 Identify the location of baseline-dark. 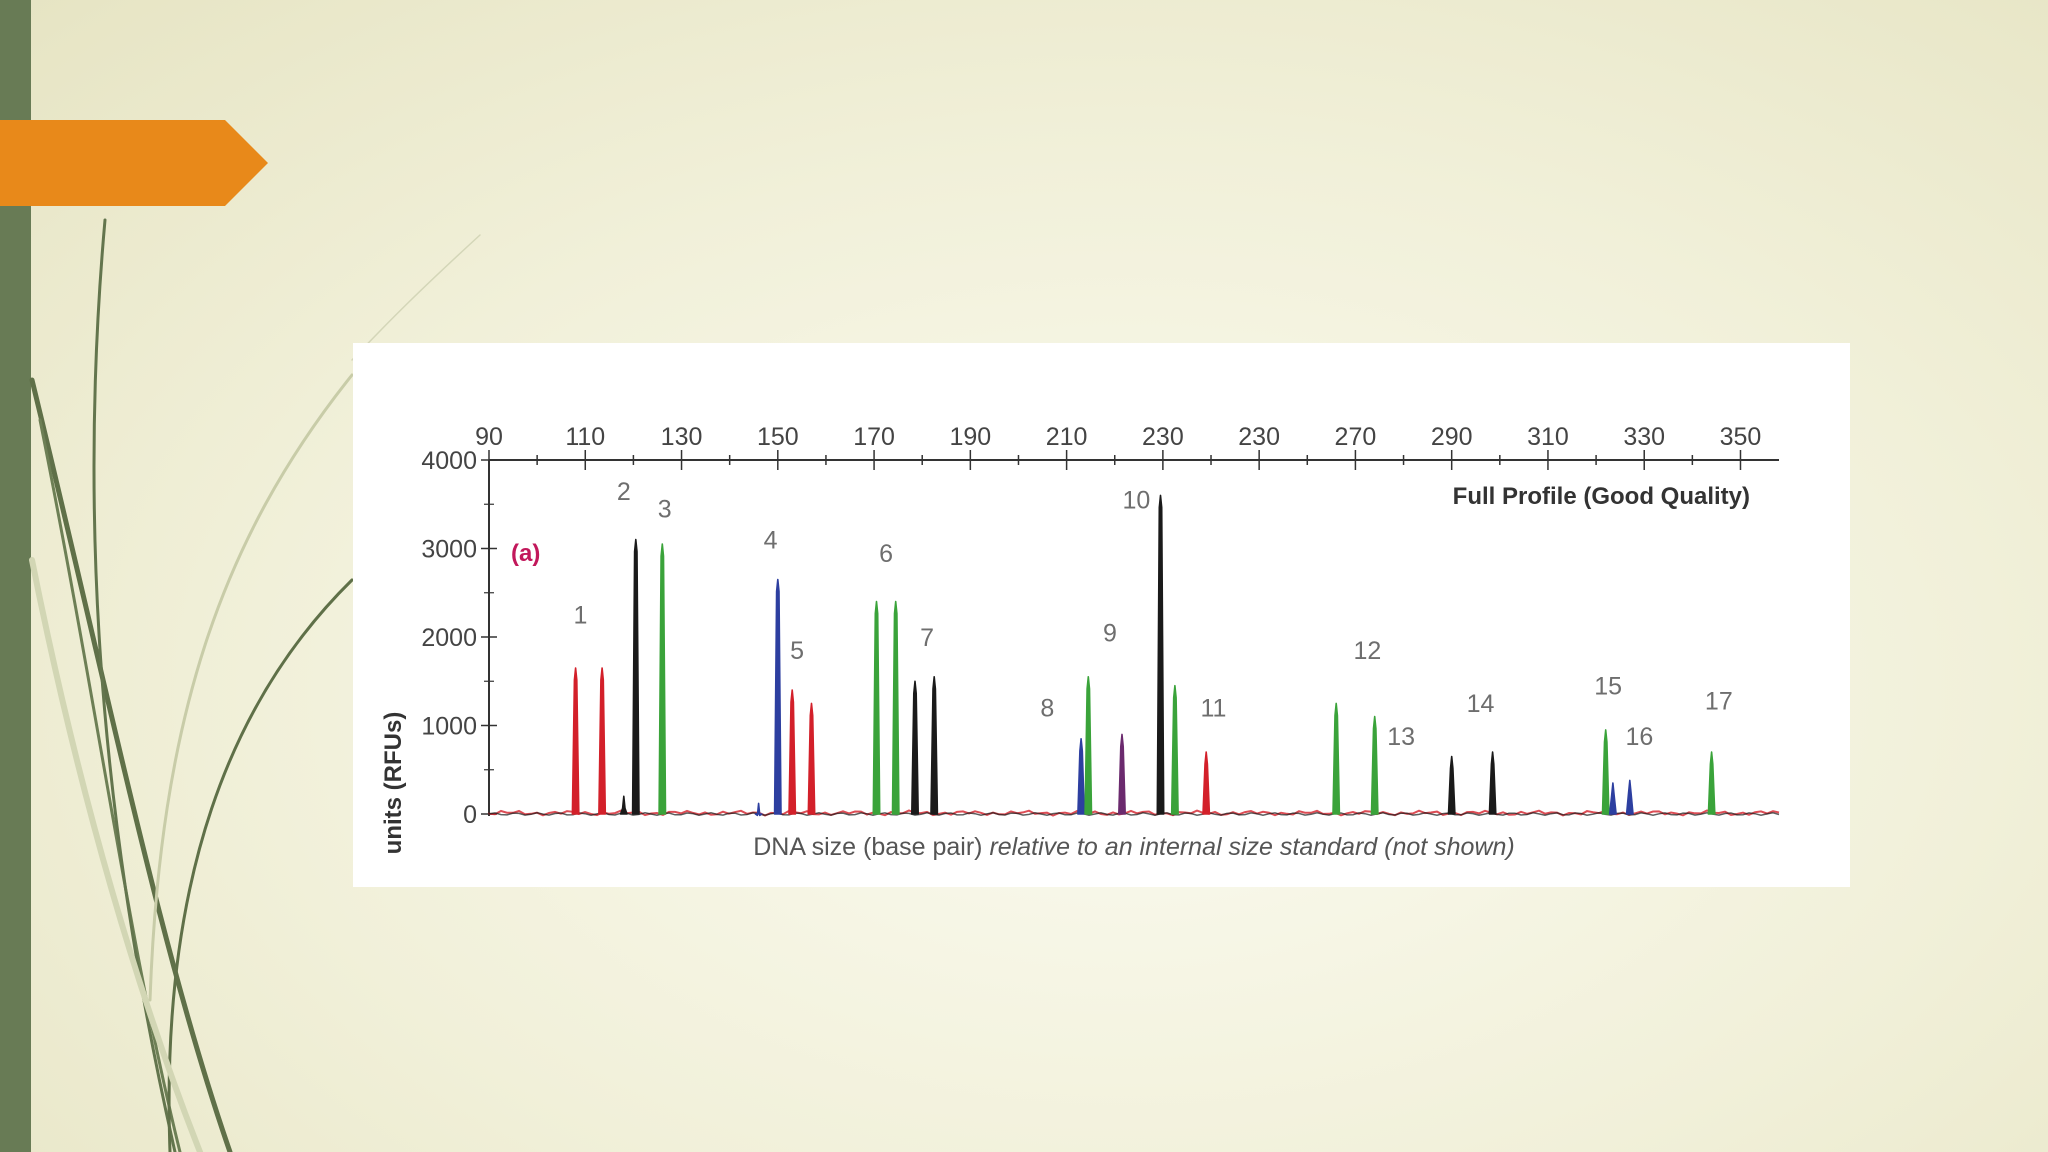
(1134, 814).